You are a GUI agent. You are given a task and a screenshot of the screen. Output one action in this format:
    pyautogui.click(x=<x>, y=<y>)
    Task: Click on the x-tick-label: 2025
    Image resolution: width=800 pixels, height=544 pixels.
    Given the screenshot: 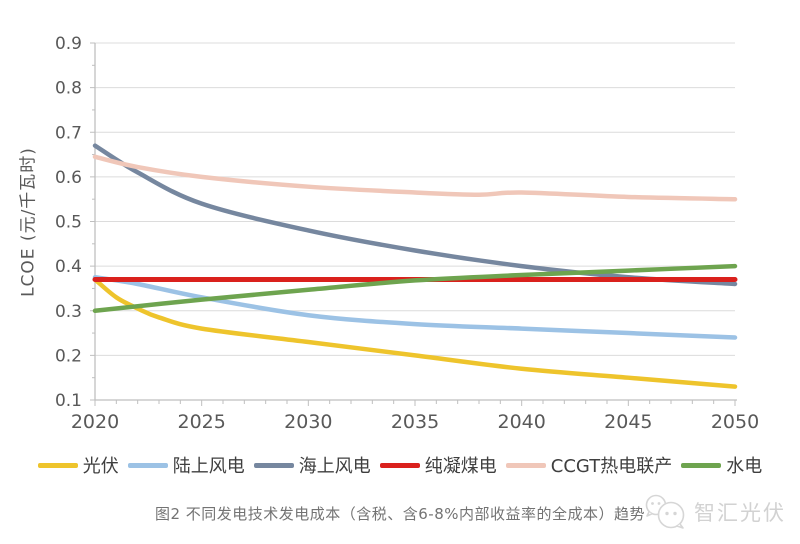 What is the action you would take?
    pyautogui.click(x=201, y=422)
    